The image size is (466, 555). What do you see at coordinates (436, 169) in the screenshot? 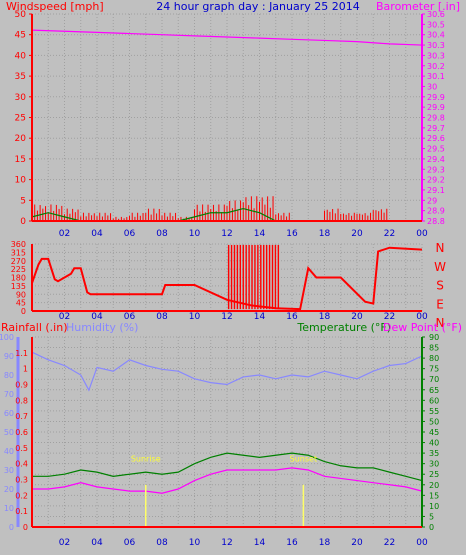
I see `barometer-tick-label: 29.3` at bounding box center [436, 169].